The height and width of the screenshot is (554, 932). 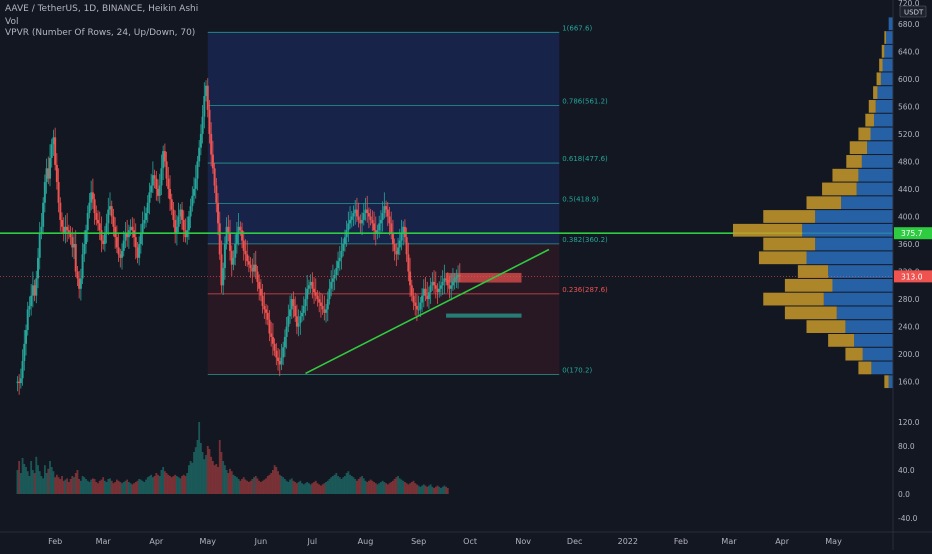 I want to click on current-price-badge, so click(x=913, y=276).